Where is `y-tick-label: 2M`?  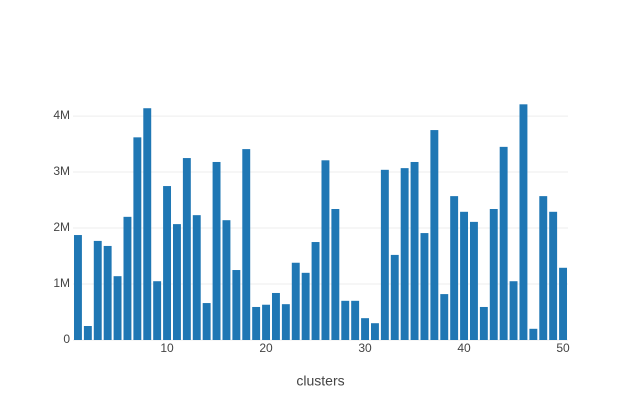 y-tick-label: 2M is located at coordinates (61, 227).